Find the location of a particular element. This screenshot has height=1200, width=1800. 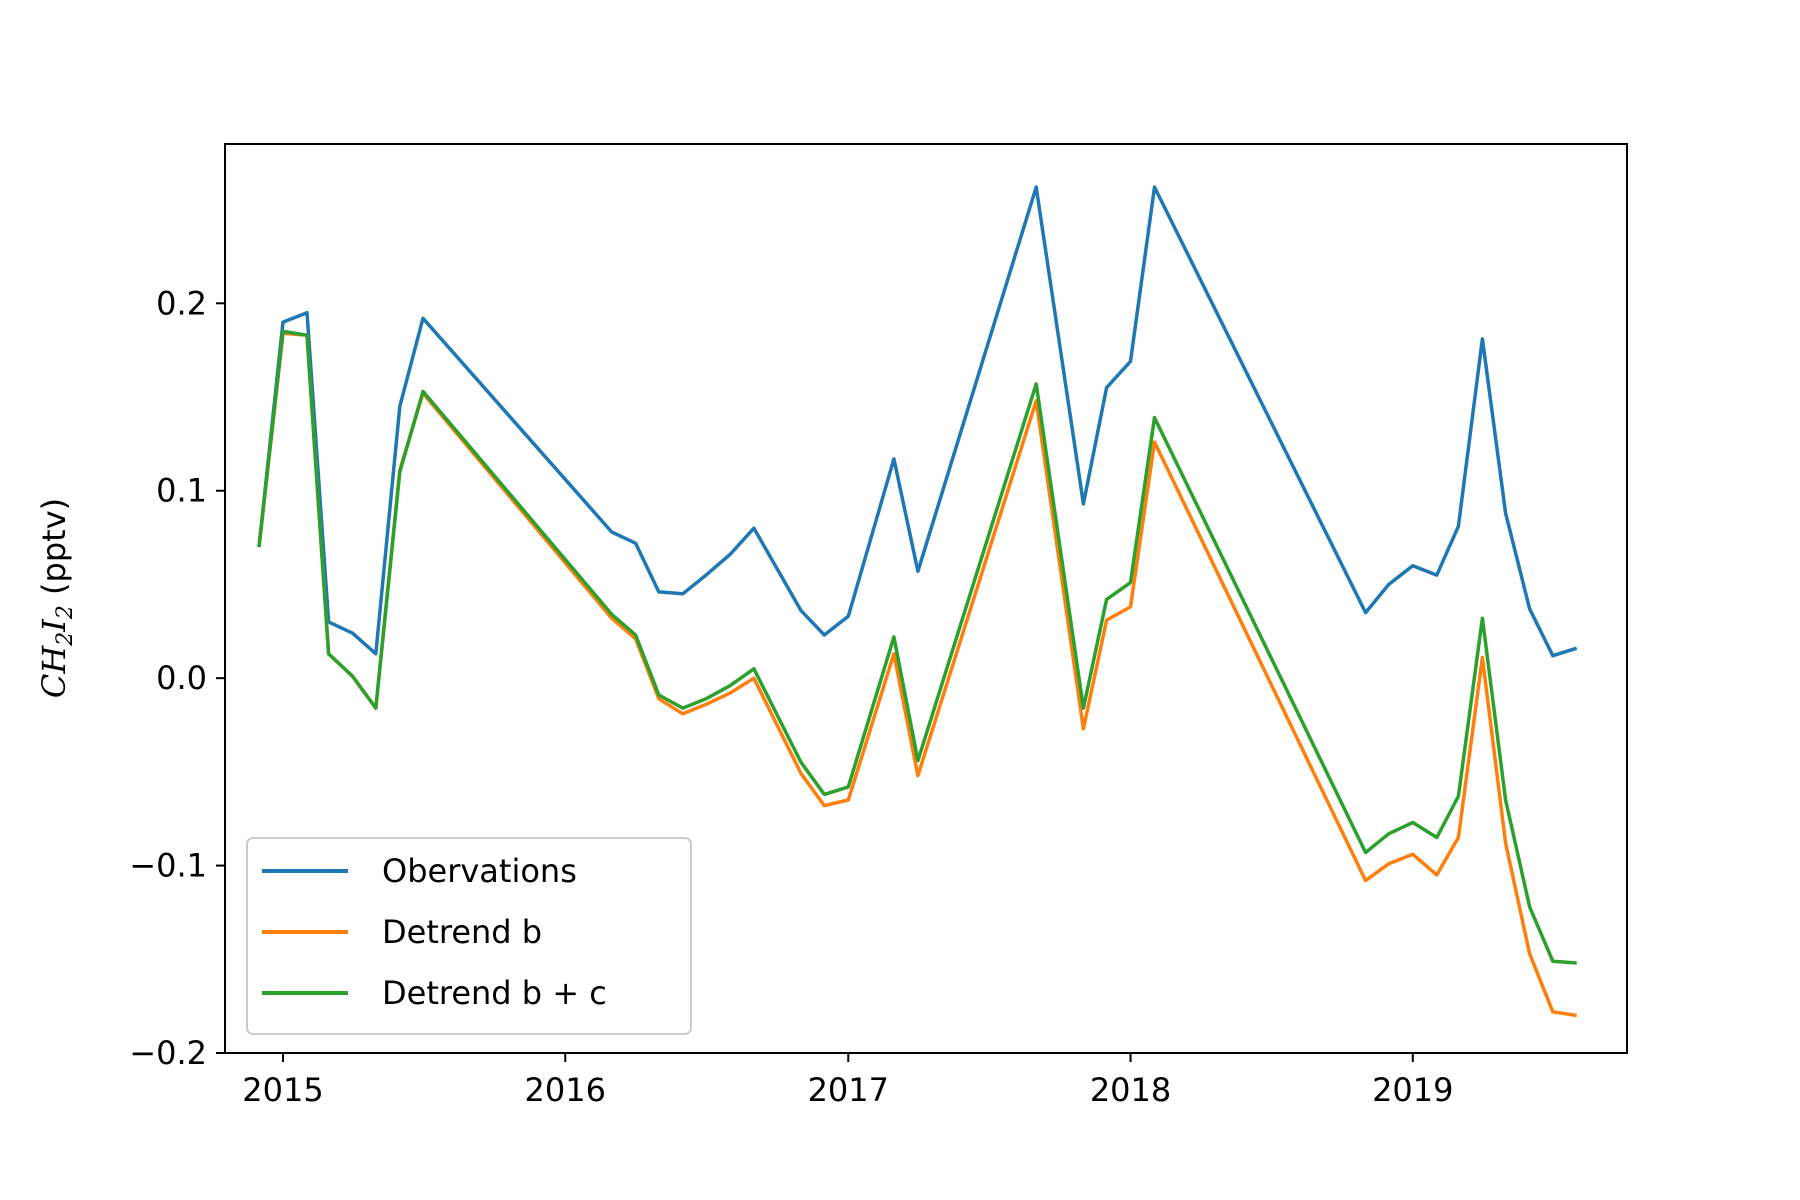

legend-box is located at coordinates (469, 936).